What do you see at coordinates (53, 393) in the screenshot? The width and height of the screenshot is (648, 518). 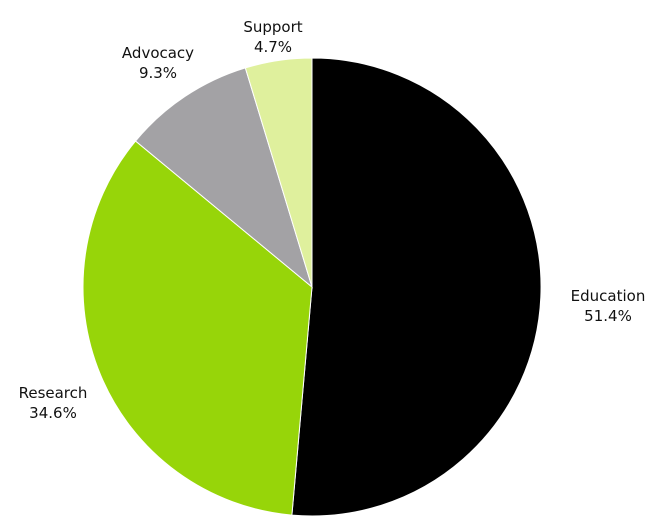 I see `slice-label-research: Research` at bounding box center [53, 393].